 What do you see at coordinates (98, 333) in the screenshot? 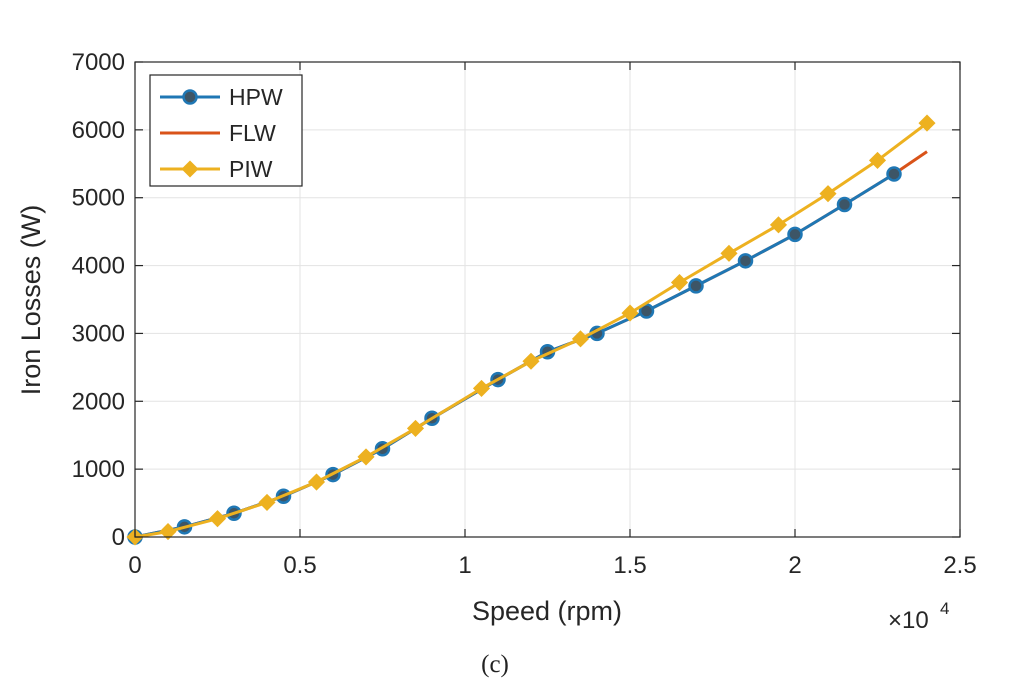
I see `y-tick-label-3: 3000` at bounding box center [98, 333].